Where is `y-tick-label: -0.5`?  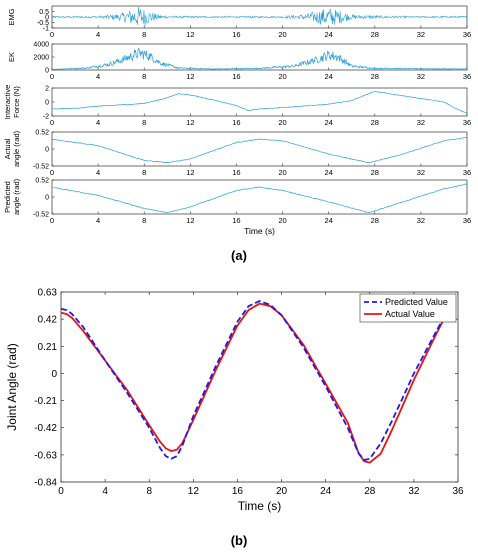 y-tick-label: -0.5 is located at coordinates (43, 23).